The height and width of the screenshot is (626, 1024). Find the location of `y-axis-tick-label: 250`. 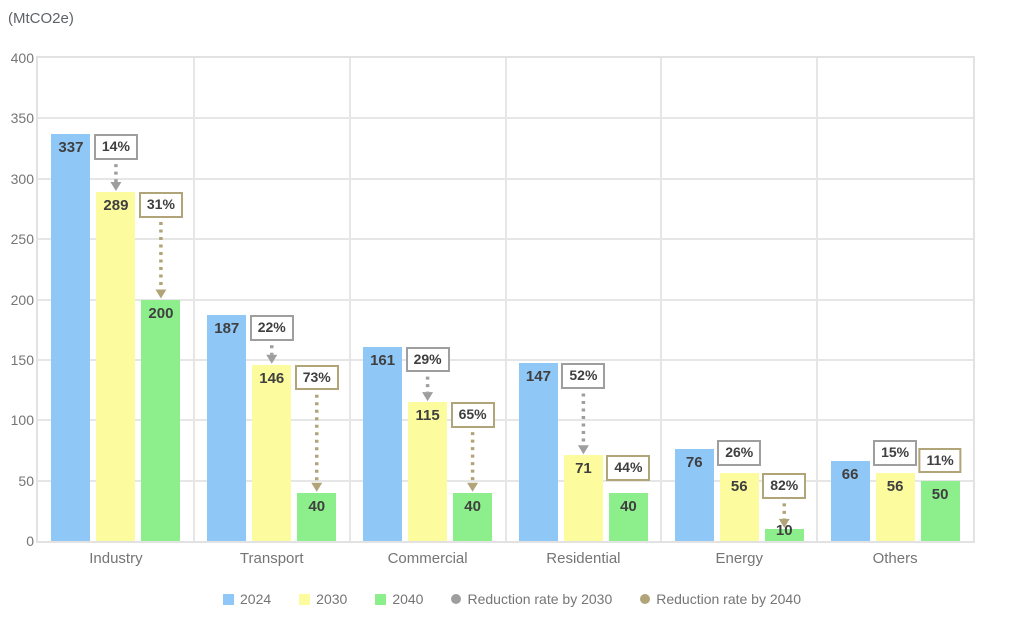

y-axis-tick-label: 250 is located at coordinates (22, 239).